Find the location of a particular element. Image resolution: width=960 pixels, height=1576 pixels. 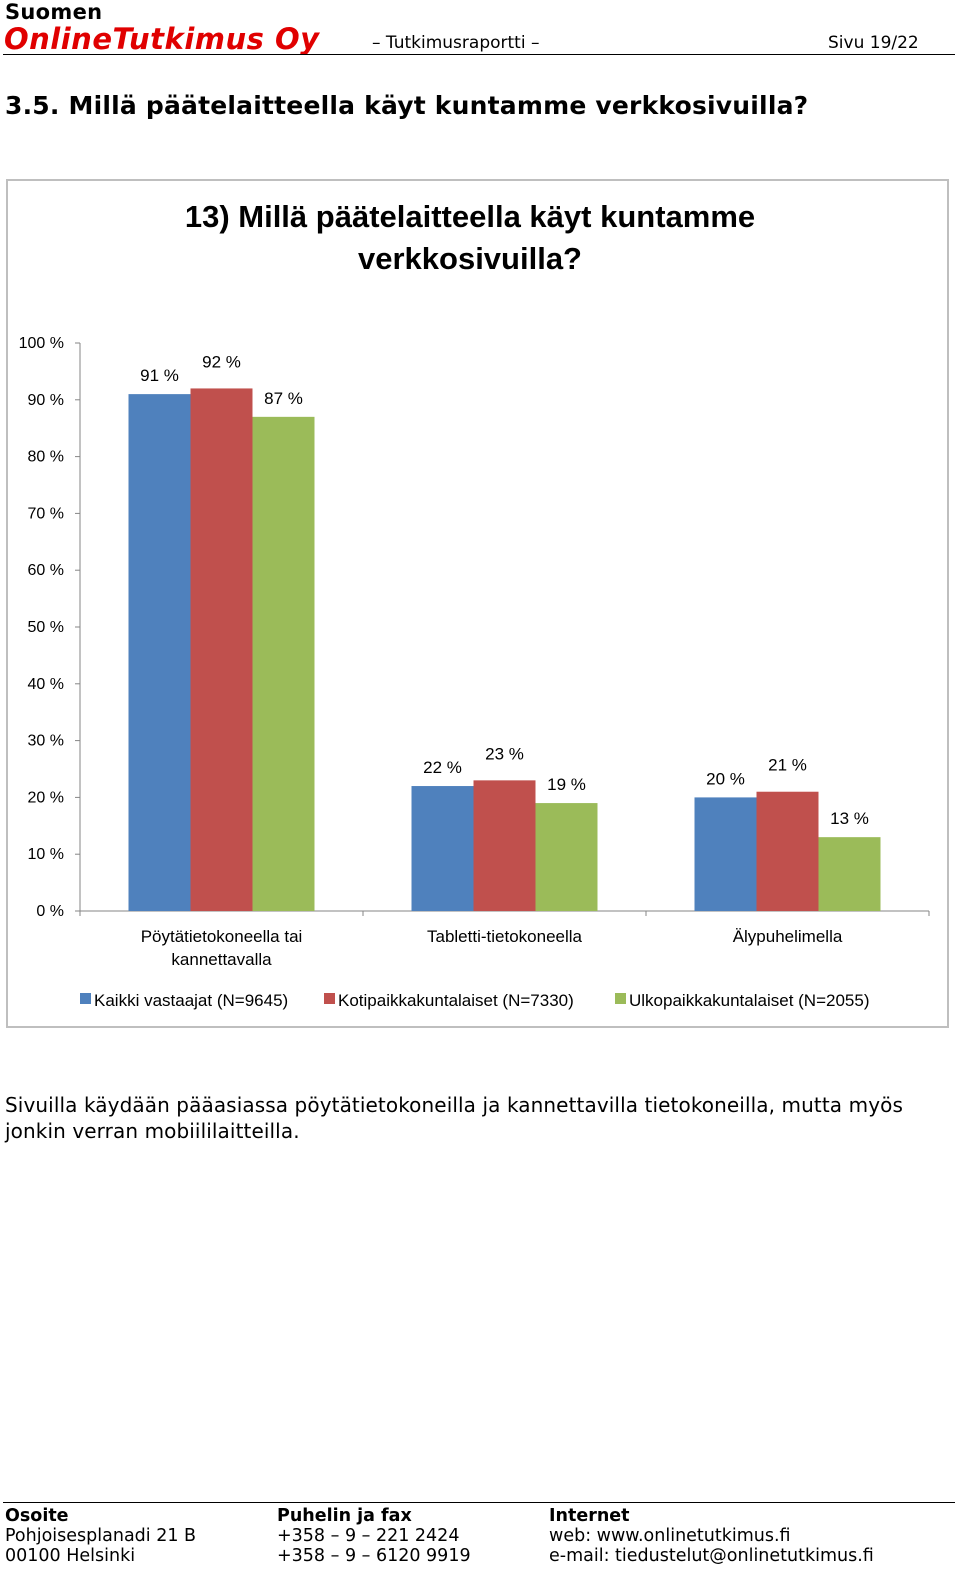

footer-address-street: Pohjoisesplanadi 21 B is located at coordinates (101, 1536).